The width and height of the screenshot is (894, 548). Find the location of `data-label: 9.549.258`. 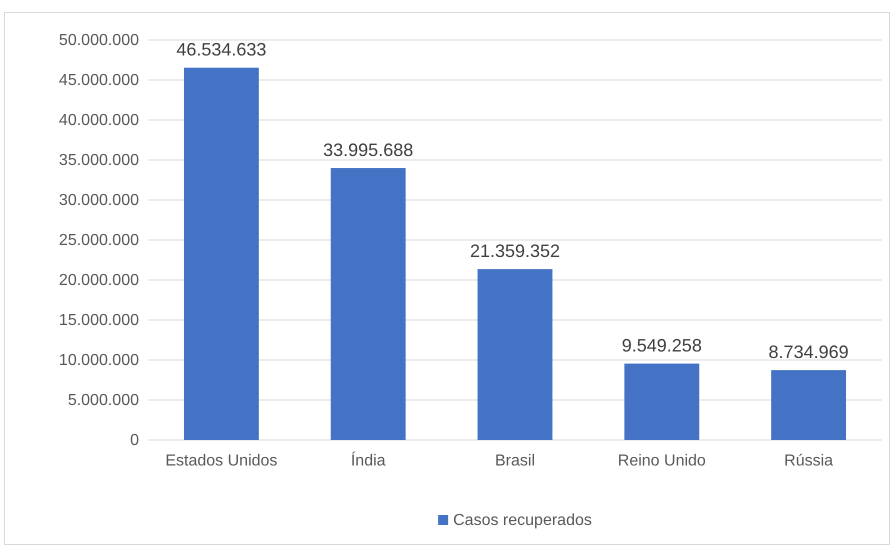

data-label: 9.549.258 is located at coordinates (662, 346).